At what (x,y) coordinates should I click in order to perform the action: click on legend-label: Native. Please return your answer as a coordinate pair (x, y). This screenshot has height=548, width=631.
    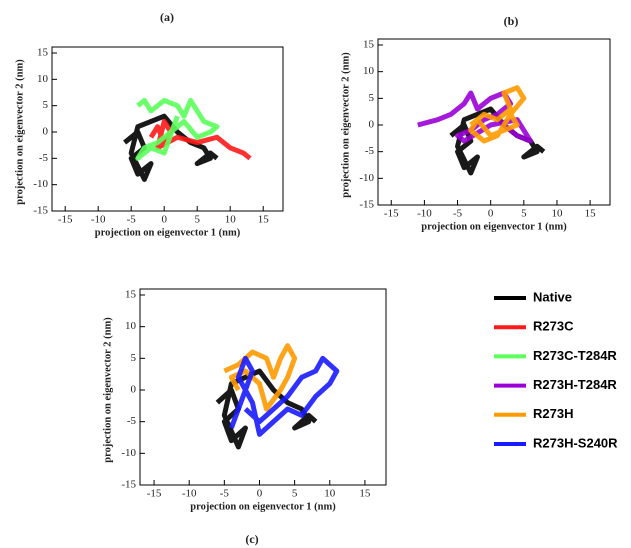
    Looking at the image, I should click on (552, 296).